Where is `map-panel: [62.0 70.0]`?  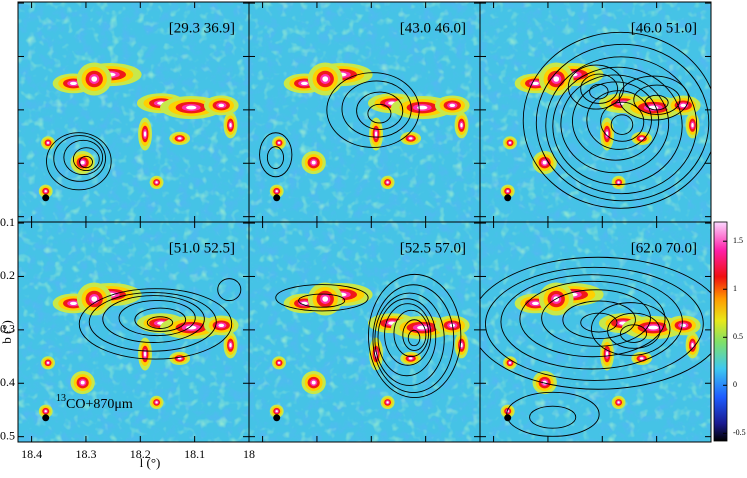 map-panel: [62.0 70.0] is located at coordinates (595, 332).